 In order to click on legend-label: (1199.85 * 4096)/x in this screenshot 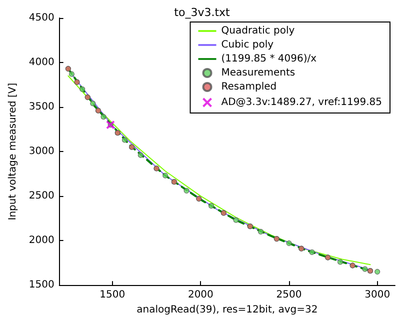, I will do `click(269, 59)`.